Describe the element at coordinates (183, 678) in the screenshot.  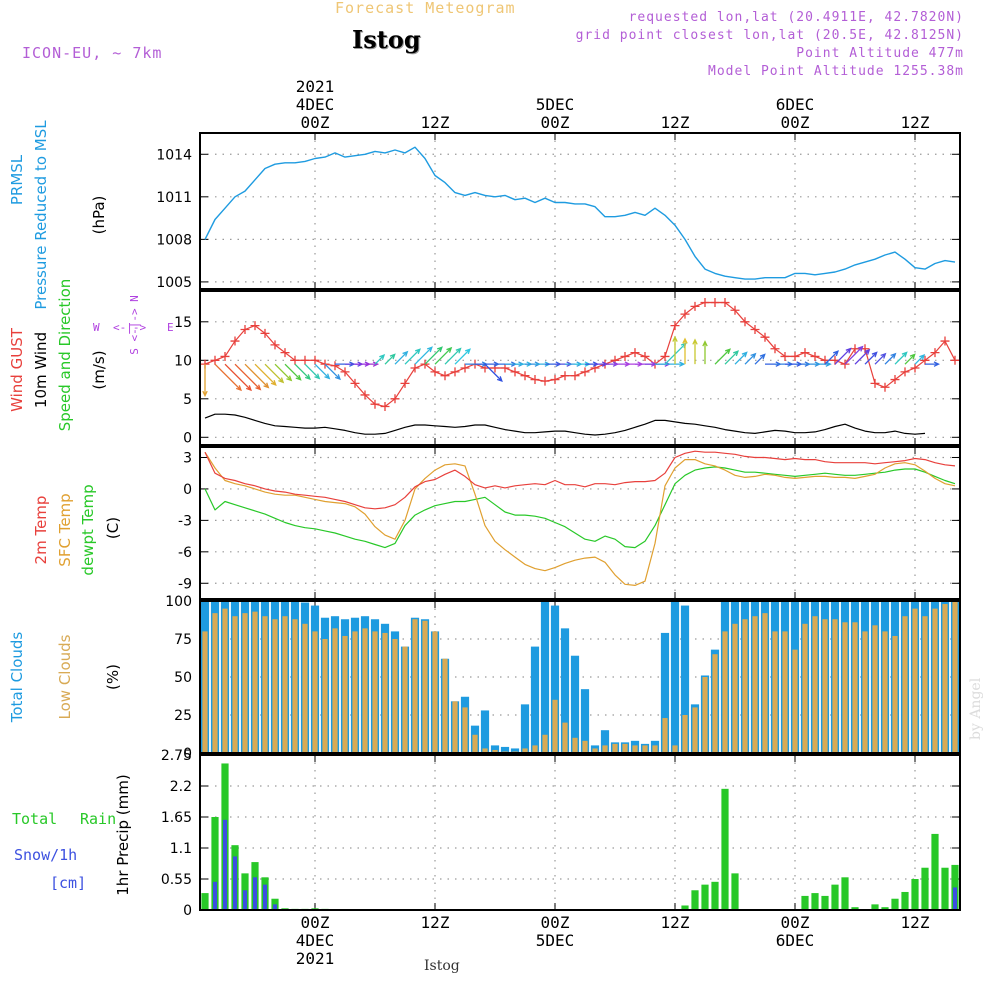
I see `y-tick-label: 50` at that location.